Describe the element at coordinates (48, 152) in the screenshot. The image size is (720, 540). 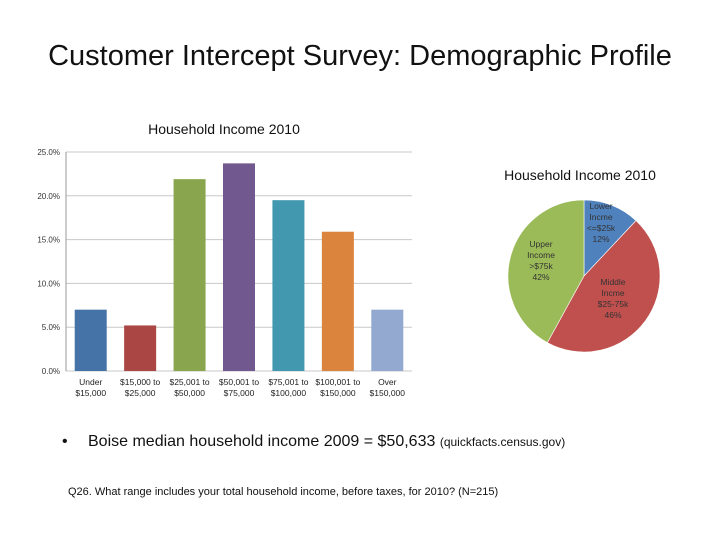
I see `y-tick-label: 25.0%` at that location.